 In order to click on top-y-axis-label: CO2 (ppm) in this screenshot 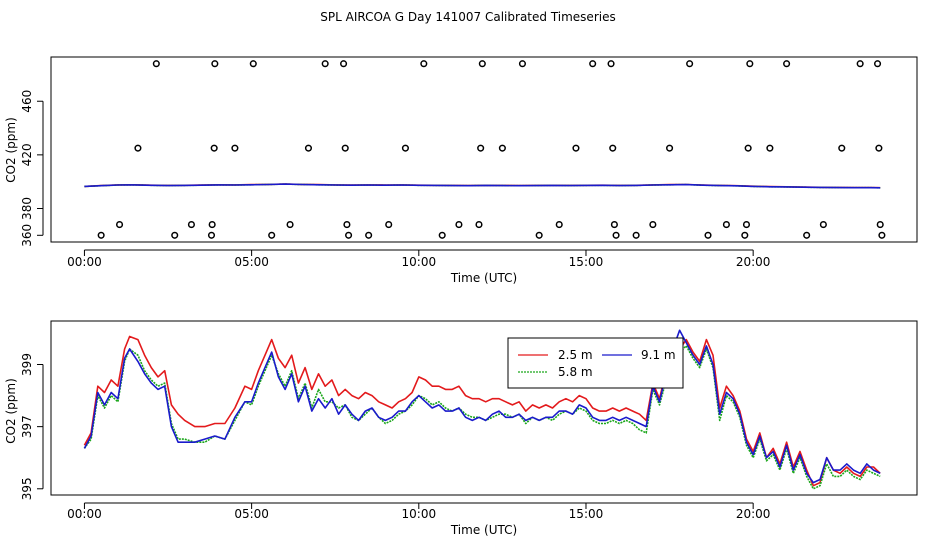, I will do `click(11, 150)`.